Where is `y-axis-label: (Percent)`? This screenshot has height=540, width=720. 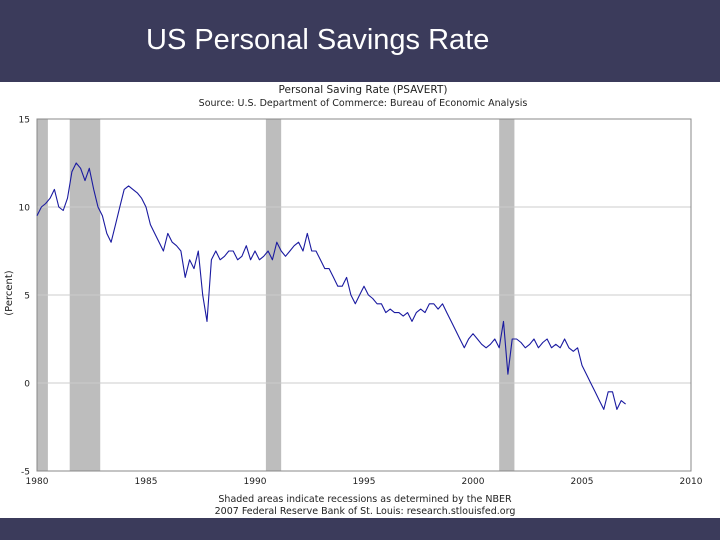 y-axis-label: (Percent) is located at coordinates (9, 293).